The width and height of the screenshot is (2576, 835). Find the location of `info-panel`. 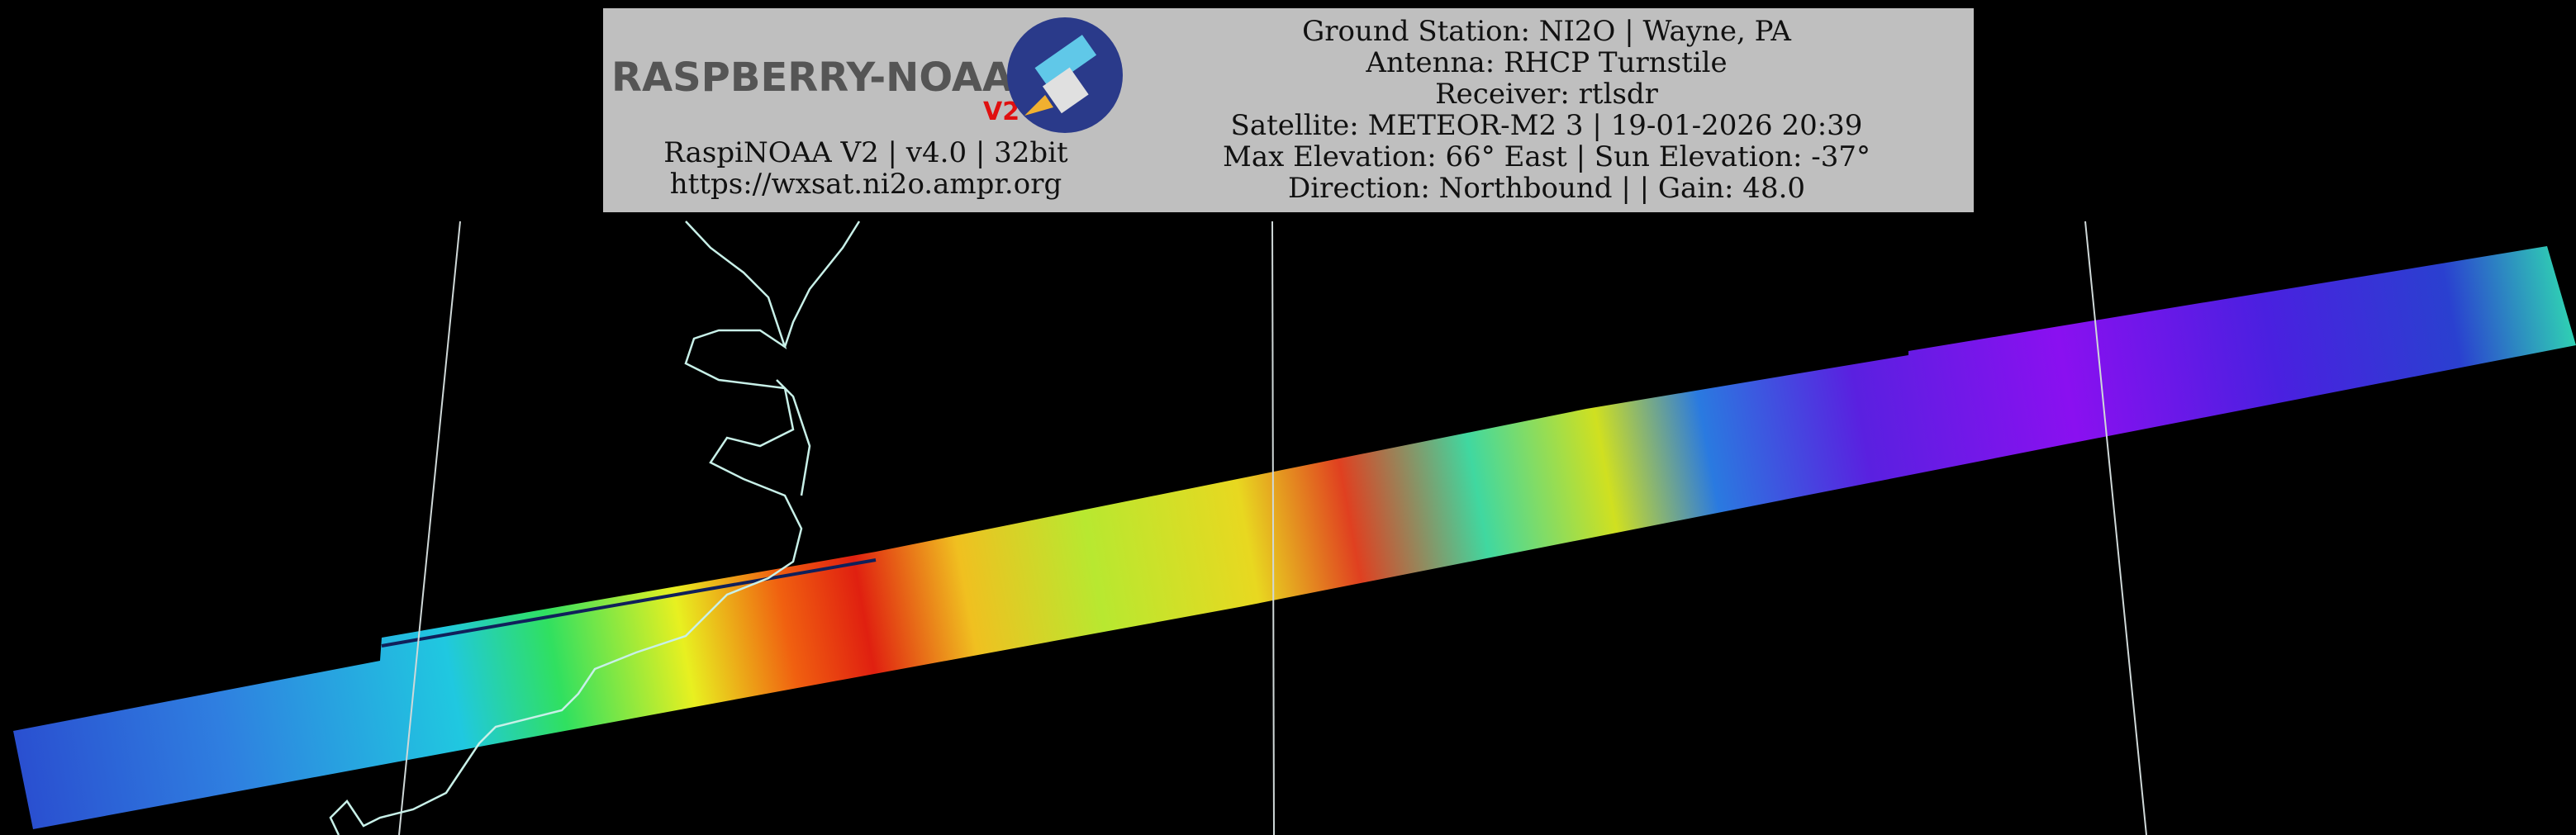

info-panel is located at coordinates (1288, 110).